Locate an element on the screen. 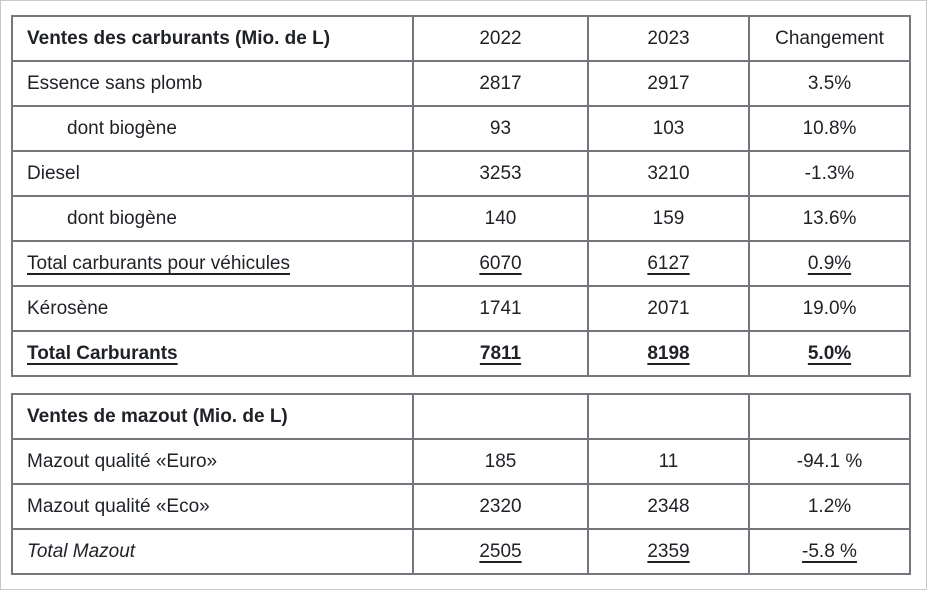  value-2022: 2320 is located at coordinates (500, 506).